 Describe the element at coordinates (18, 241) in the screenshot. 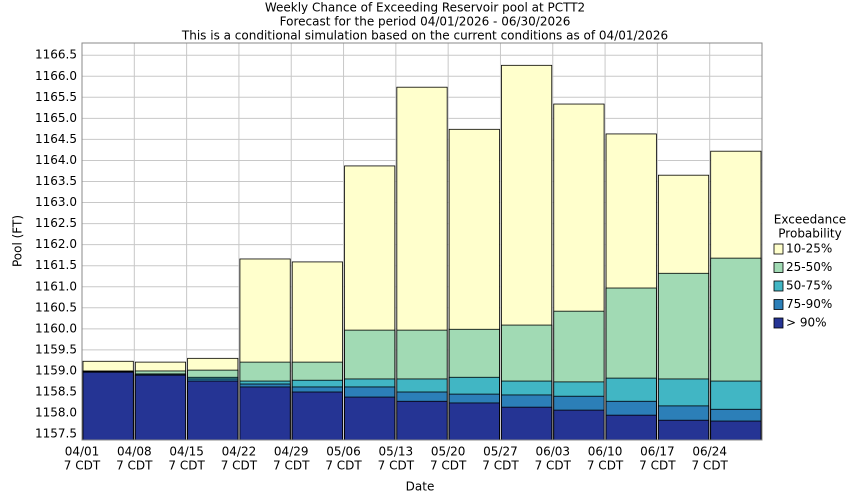

I see `y-axis-label: Pool (FT)` at that location.